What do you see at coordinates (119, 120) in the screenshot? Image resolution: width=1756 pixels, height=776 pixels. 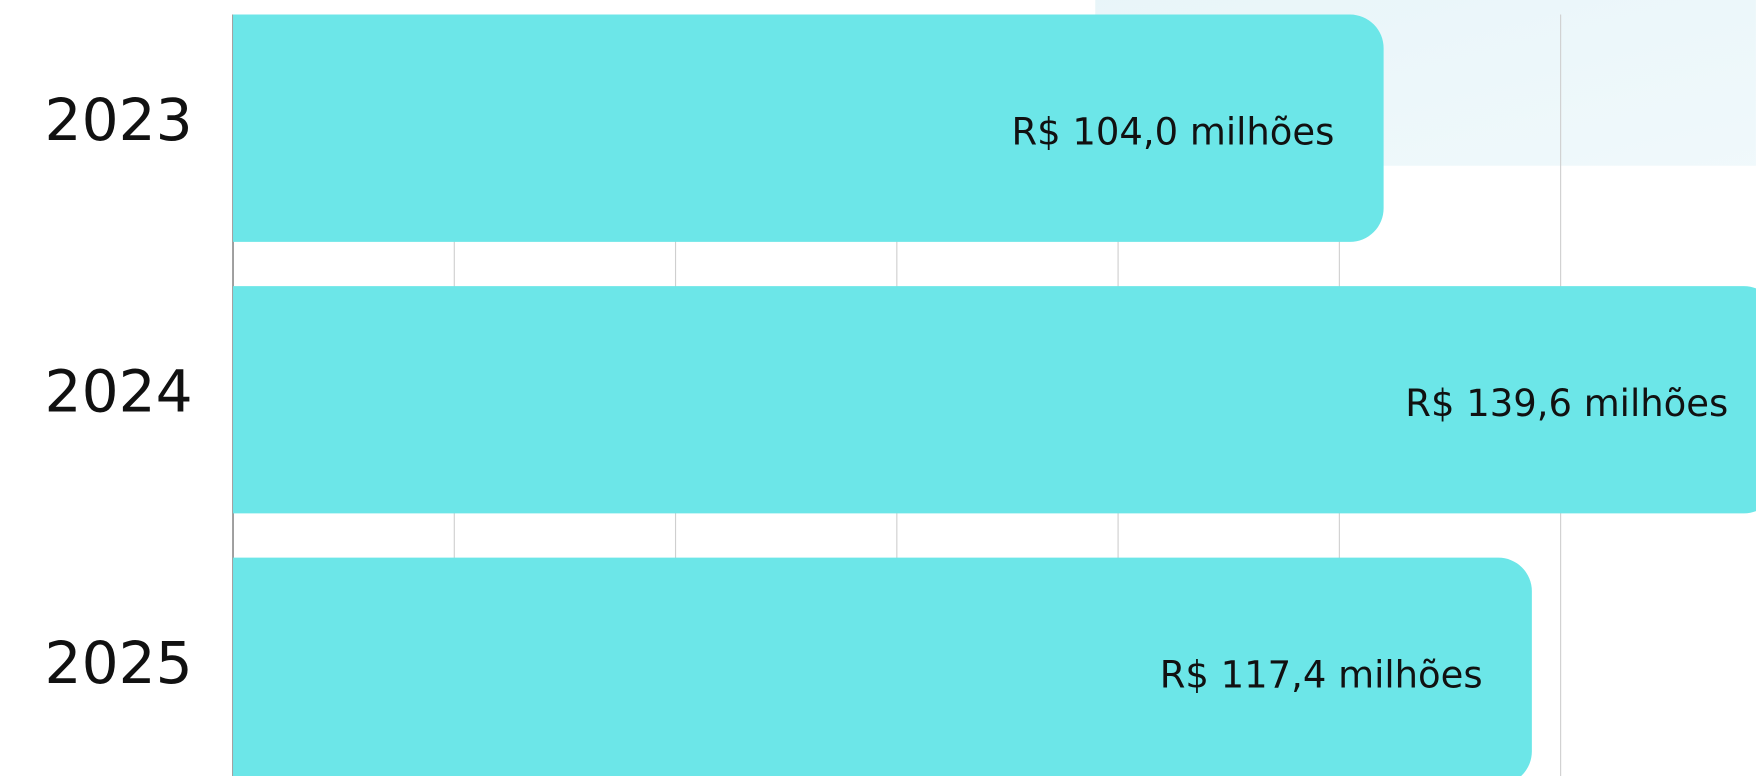 I see `category-label: 2023` at bounding box center [119, 120].